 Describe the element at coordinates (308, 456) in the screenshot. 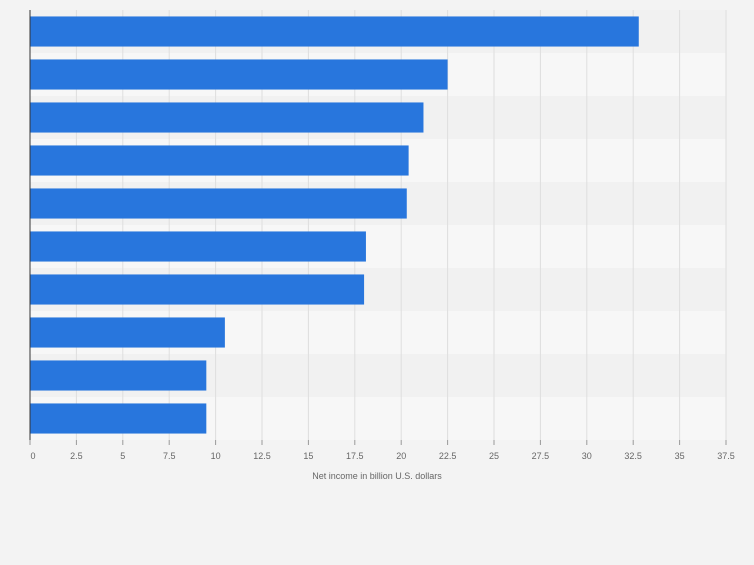

I see `x-tick-label: 15` at that location.